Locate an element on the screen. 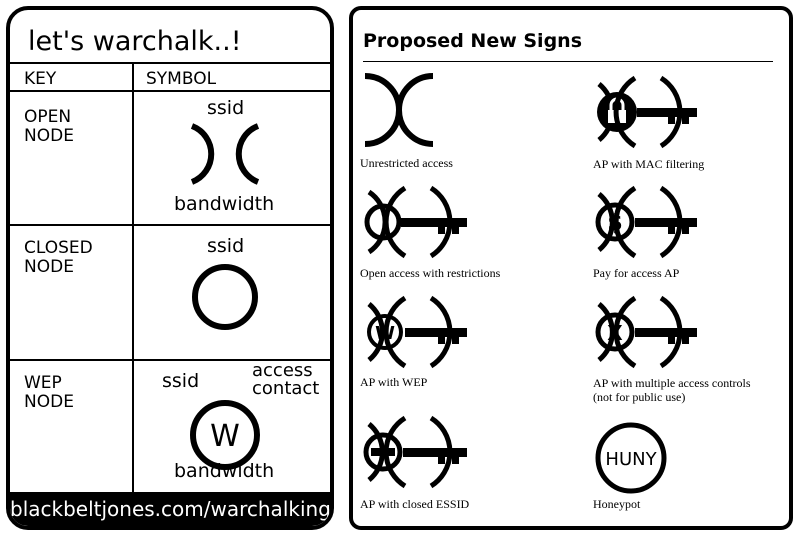 The height and width of the screenshot is (538, 802). padlock-key-icon is located at coordinates (647, 112).